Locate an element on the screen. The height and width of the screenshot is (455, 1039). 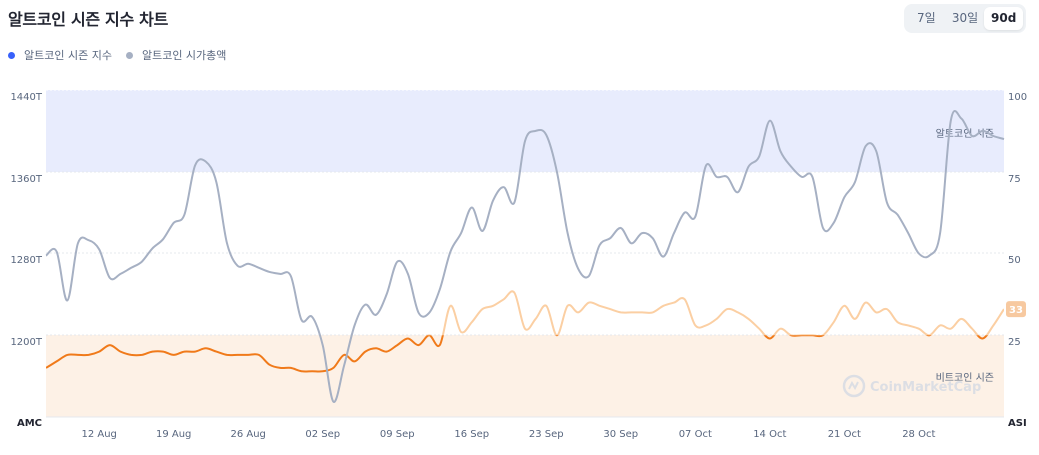
x-tick-label: 09 Sep is located at coordinates (397, 434).